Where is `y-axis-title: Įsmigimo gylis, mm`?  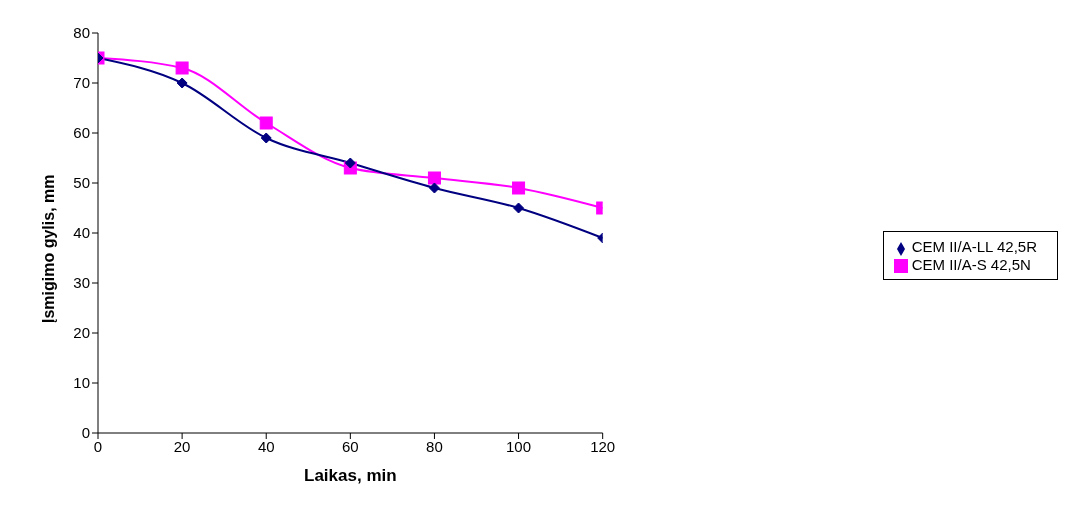
y-axis-title: Įsmigimo gylis, mm is located at coordinates (48, 248).